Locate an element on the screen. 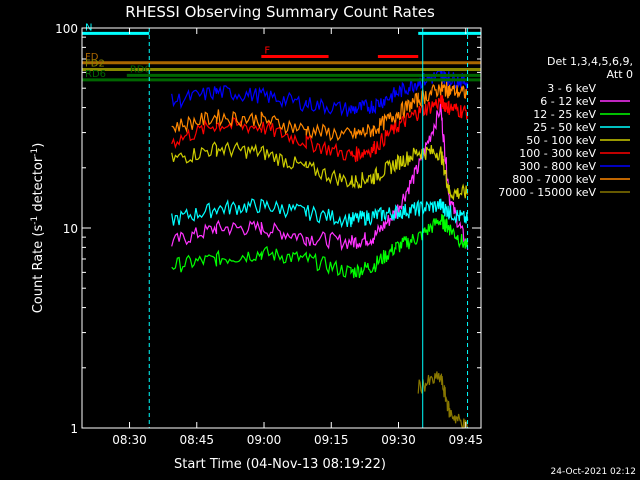  x-tick-label: 09:00 is located at coordinates (264, 440).